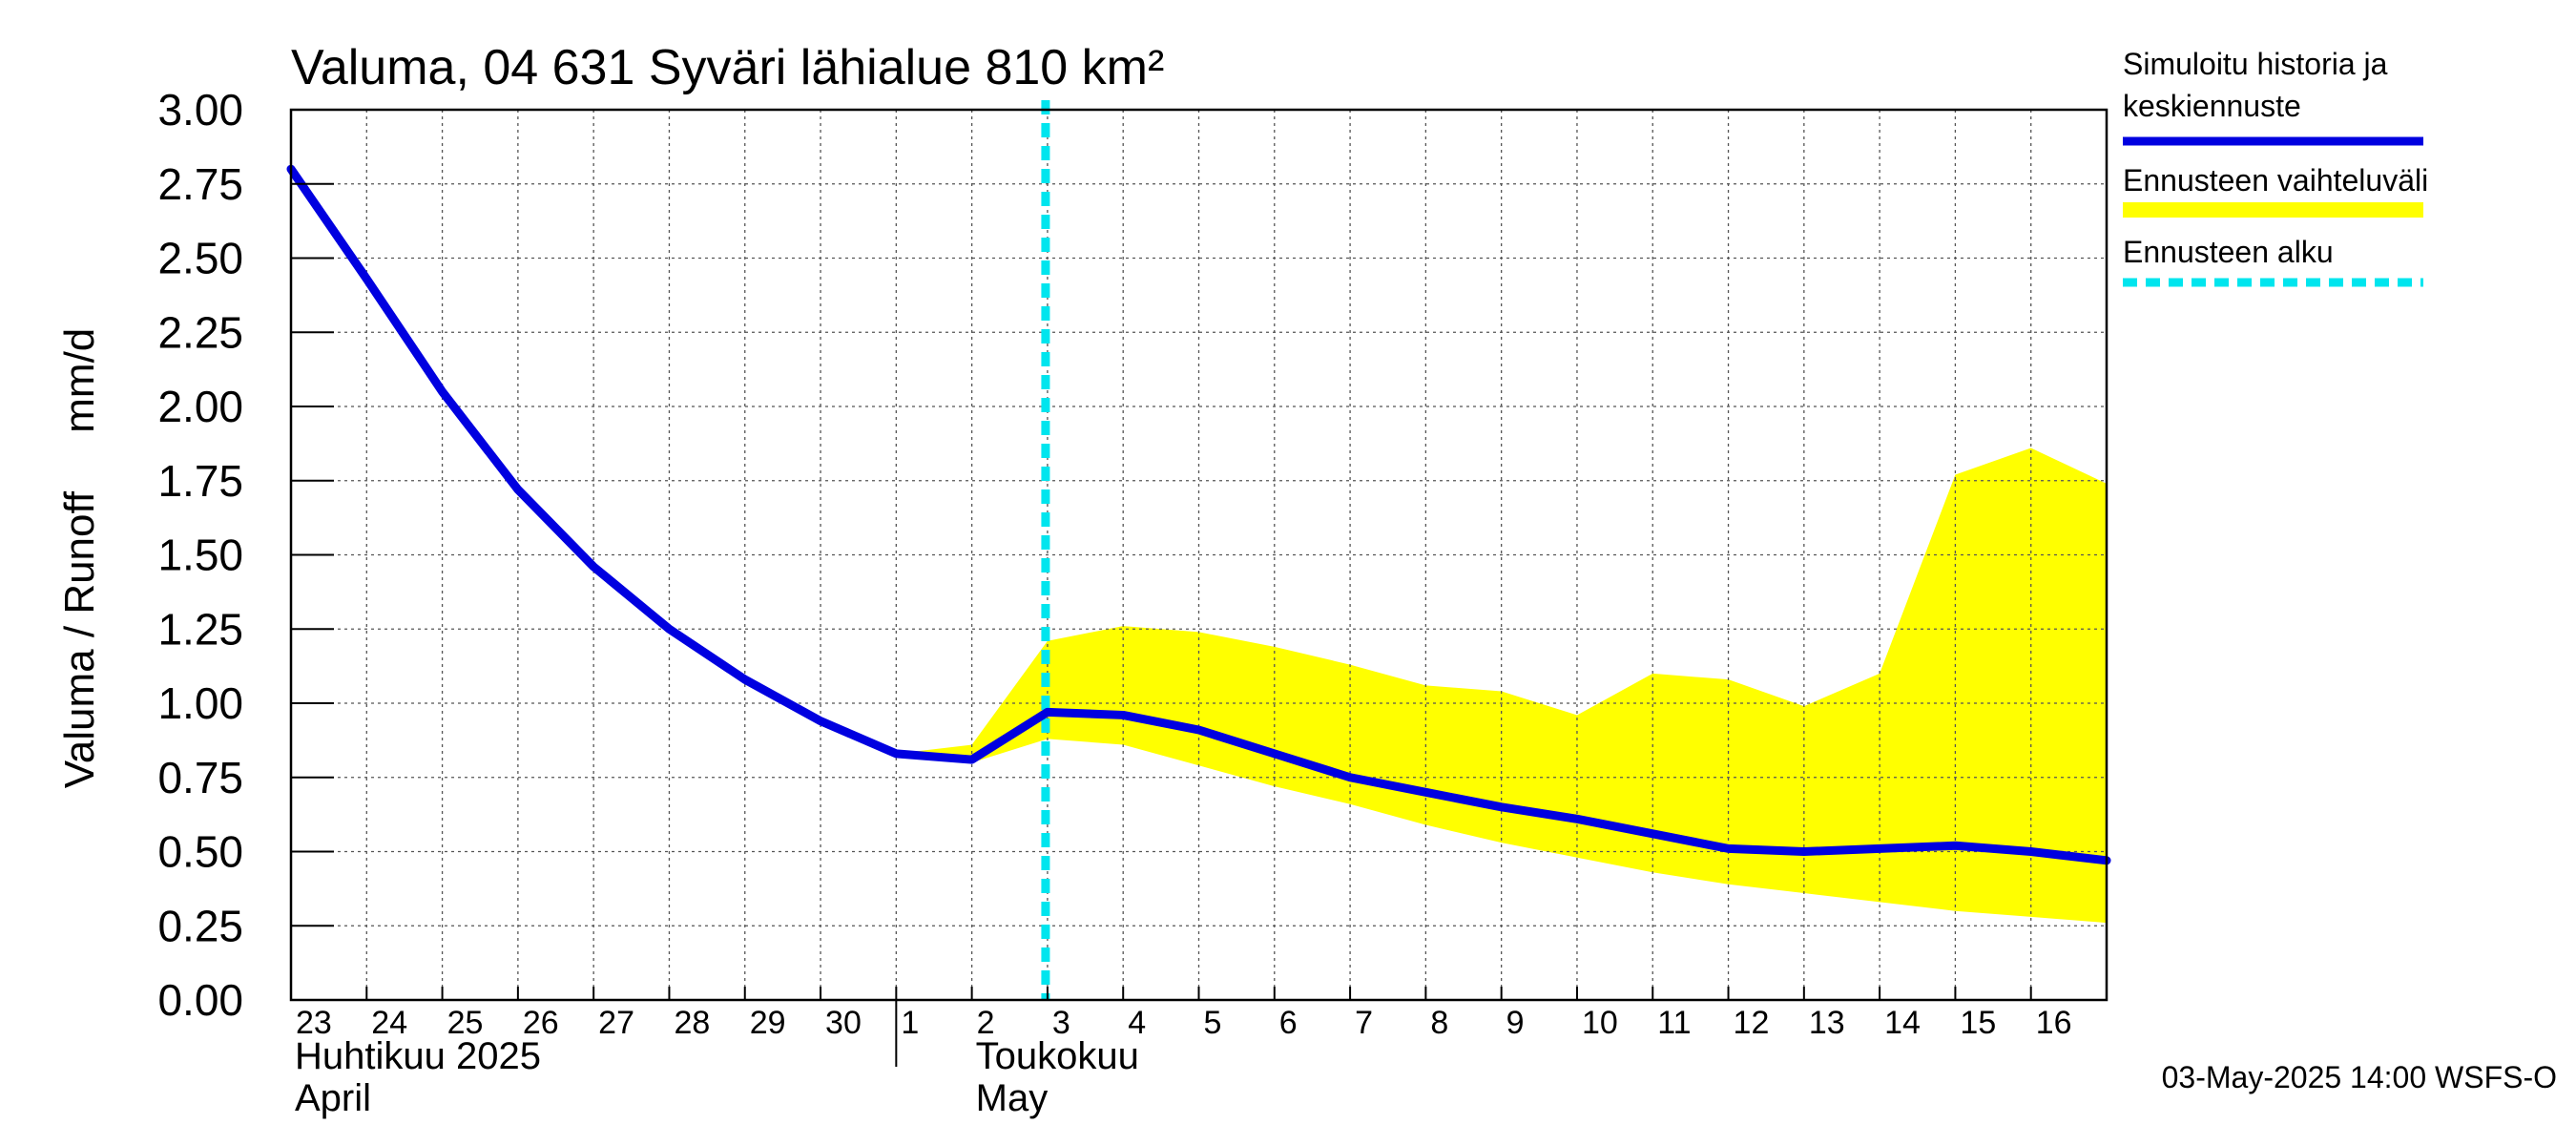 The width and height of the screenshot is (2576, 1145). What do you see at coordinates (200, 184) in the screenshot?
I see `y-tick-label: 2.75` at bounding box center [200, 184].